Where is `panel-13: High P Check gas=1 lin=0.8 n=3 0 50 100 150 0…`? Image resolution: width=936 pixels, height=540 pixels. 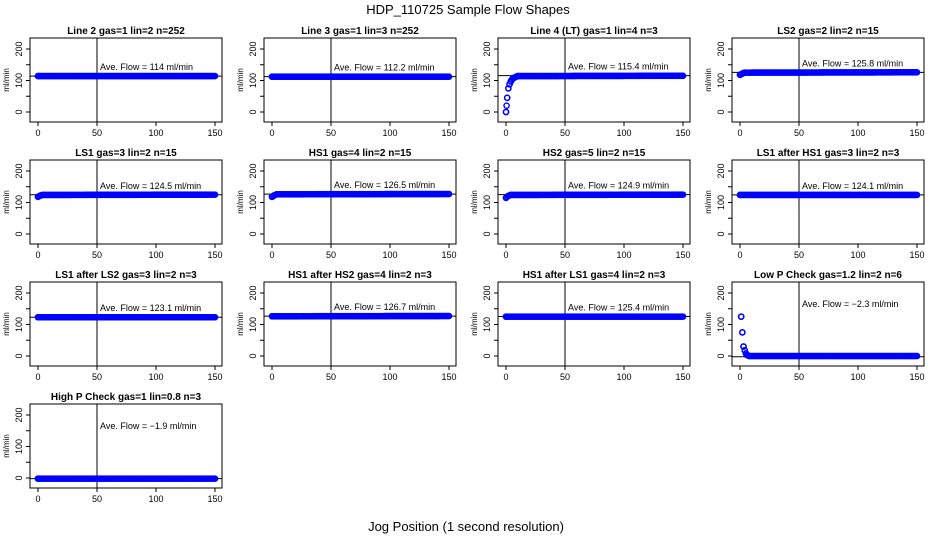 panel-13: High P Check gas=1 lin=0.8 n=3 0 50 100 150 0… is located at coordinates (112, 448).